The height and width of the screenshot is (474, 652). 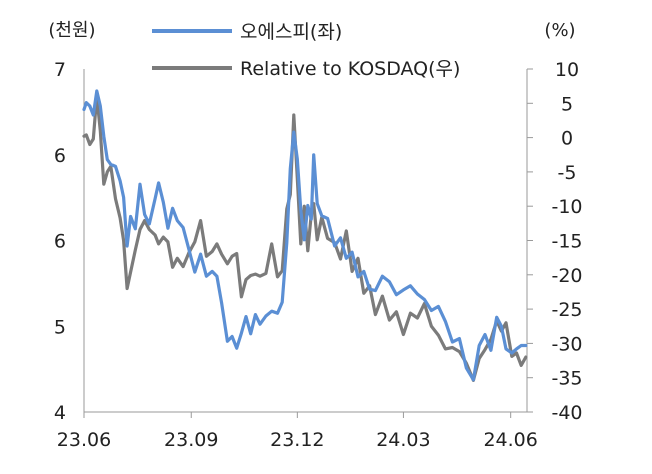 What do you see at coordinates (60, 327) in the screenshot?
I see `left-tick-label: 5` at bounding box center [60, 327].